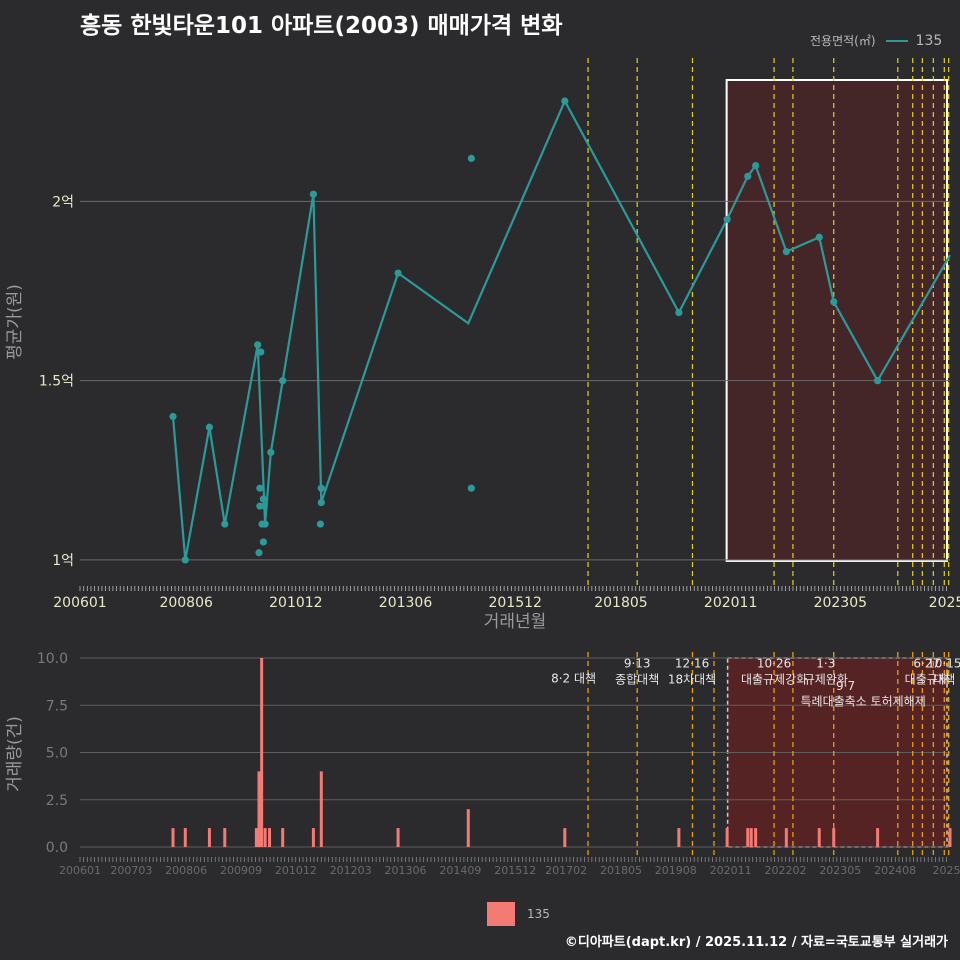 The width and height of the screenshot is (960, 960). Describe the element at coordinates (774, 664) in the screenshot. I see `policy-annotation: 10·26` at that location.